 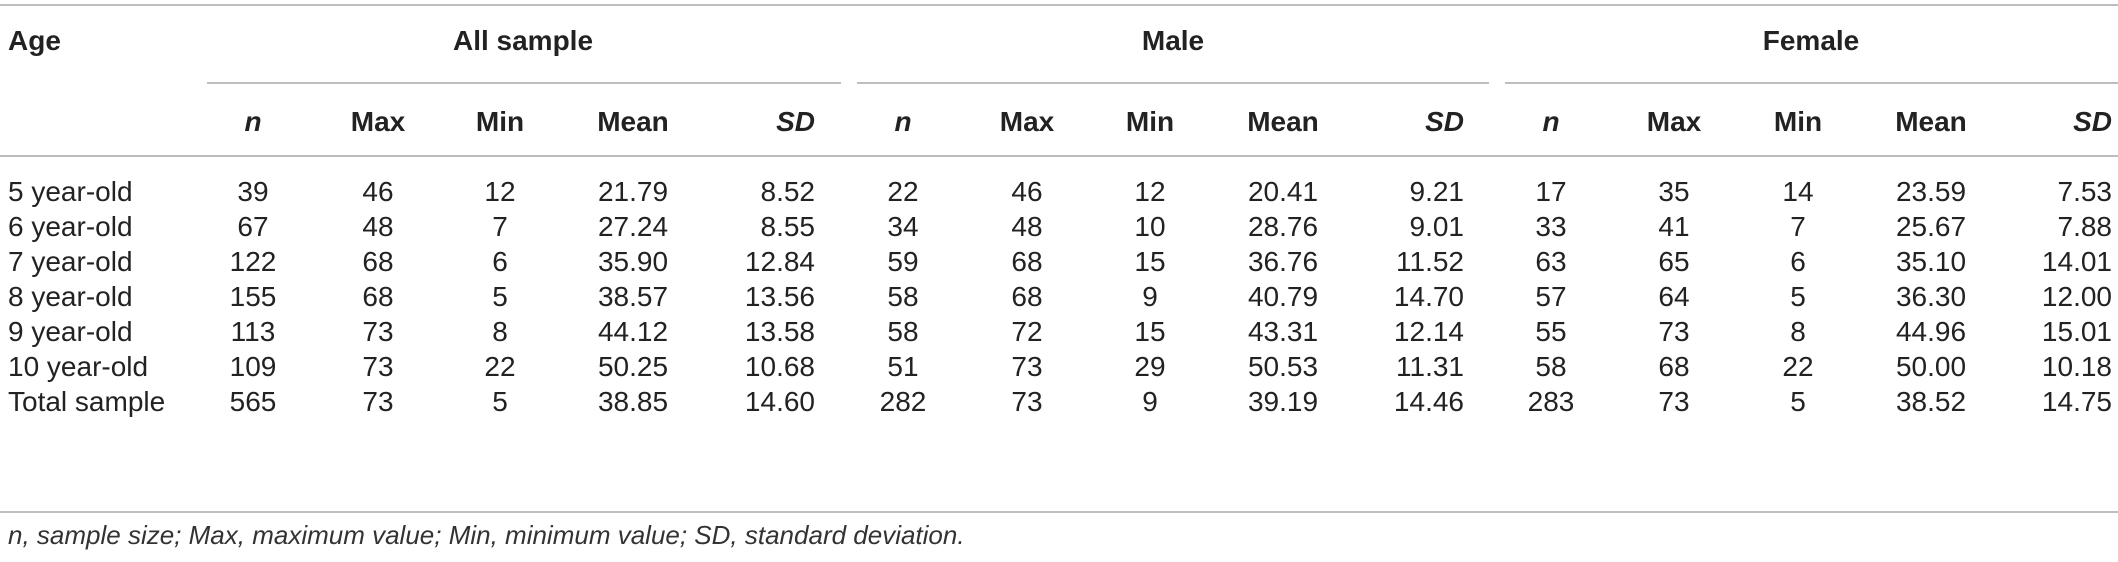 I want to click on cell-female-max: 35, so click(x=1674, y=191).